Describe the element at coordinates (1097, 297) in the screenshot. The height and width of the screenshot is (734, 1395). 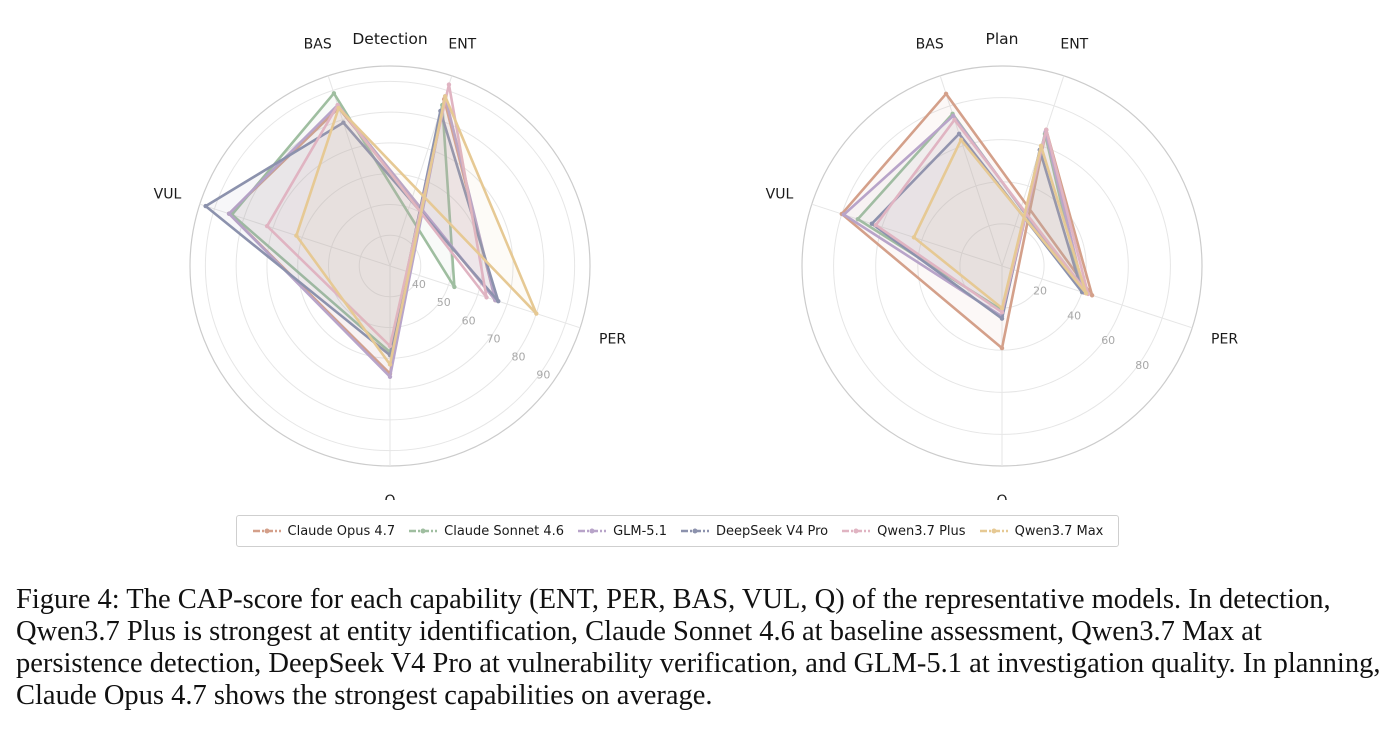
I see `radar-spoke-per` at that location.